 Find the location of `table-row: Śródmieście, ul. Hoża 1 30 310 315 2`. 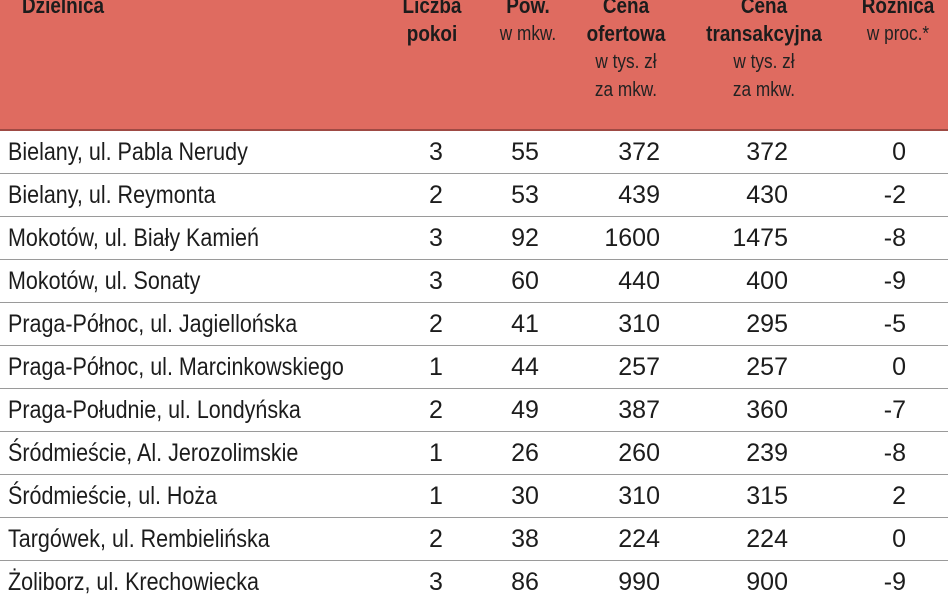

table-row: Śródmieście, ul. Hoża 1 30 310 315 2 is located at coordinates (474, 496).